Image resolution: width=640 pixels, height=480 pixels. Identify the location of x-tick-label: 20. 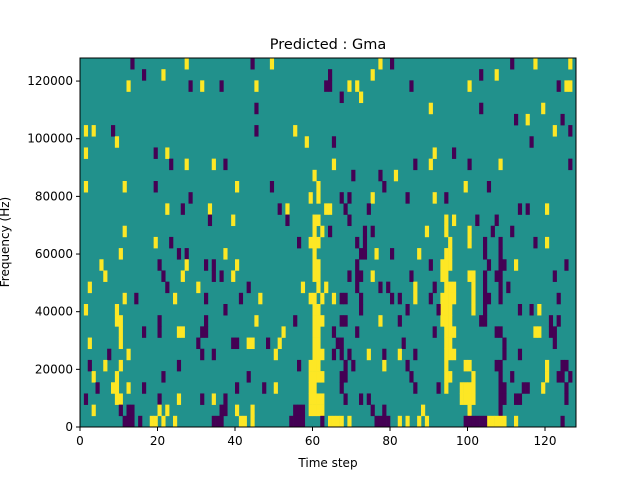
(157, 441).